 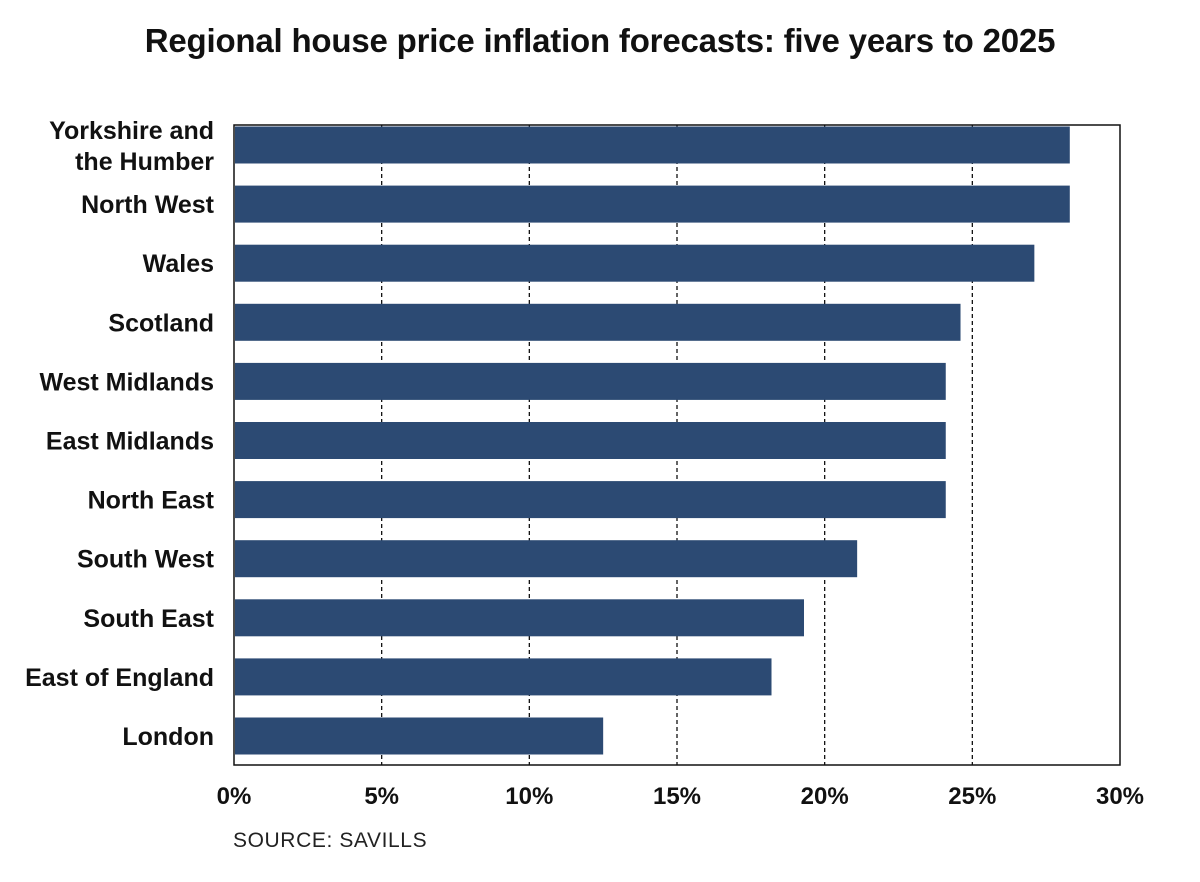 I want to click on bar-east-midlands, so click(x=590, y=440).